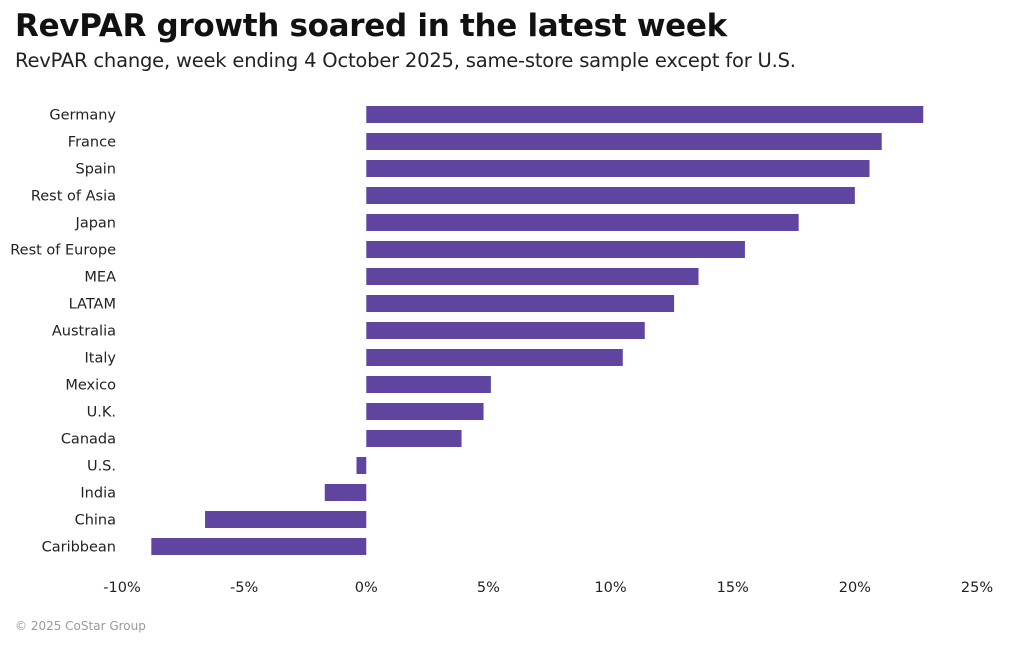 The width and height of the screenshot is (1024, 650). What do you see at coordinates (366, 588) in the screenshot?
I see `x-tick-label: 0%` at bounding box center [366, 588].